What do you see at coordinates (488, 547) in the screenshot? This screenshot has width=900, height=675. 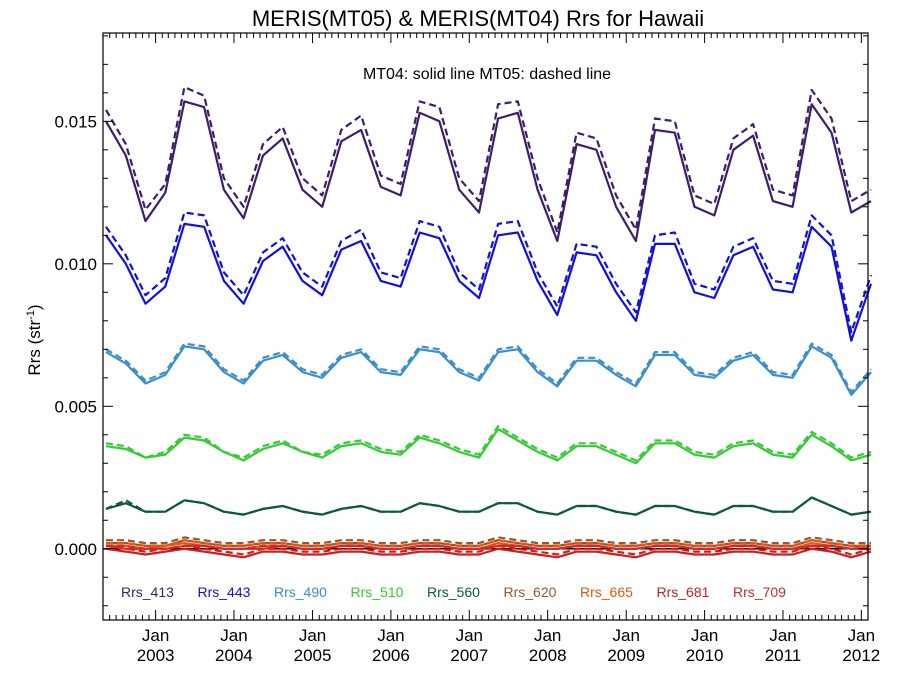 I see `series-line-rrs-709-mt05` at bounding box center [488, 547].